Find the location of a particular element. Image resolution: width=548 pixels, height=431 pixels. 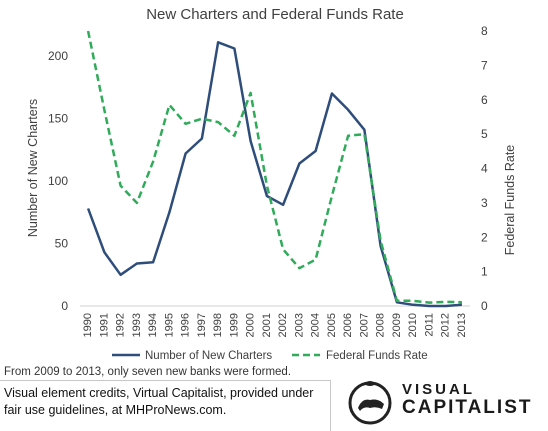

left-y-ticks: 0 50 100 150 200 is located at coordinates (58, 181).